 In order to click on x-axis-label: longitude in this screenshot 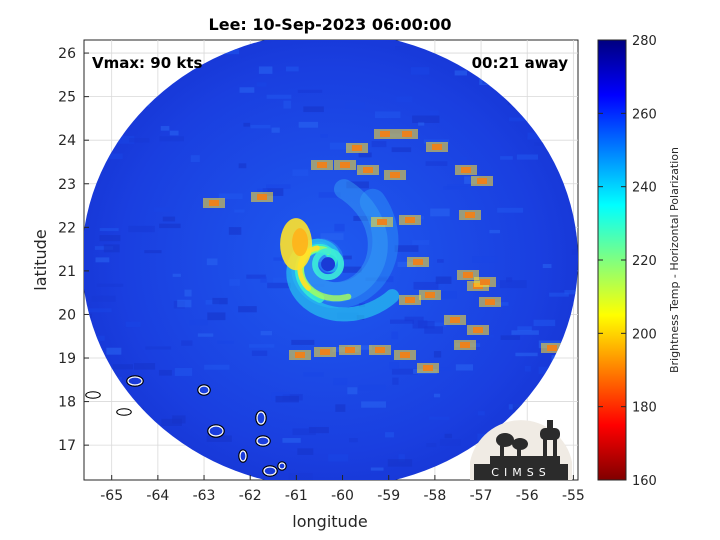, I will do `click(329, 521)`.